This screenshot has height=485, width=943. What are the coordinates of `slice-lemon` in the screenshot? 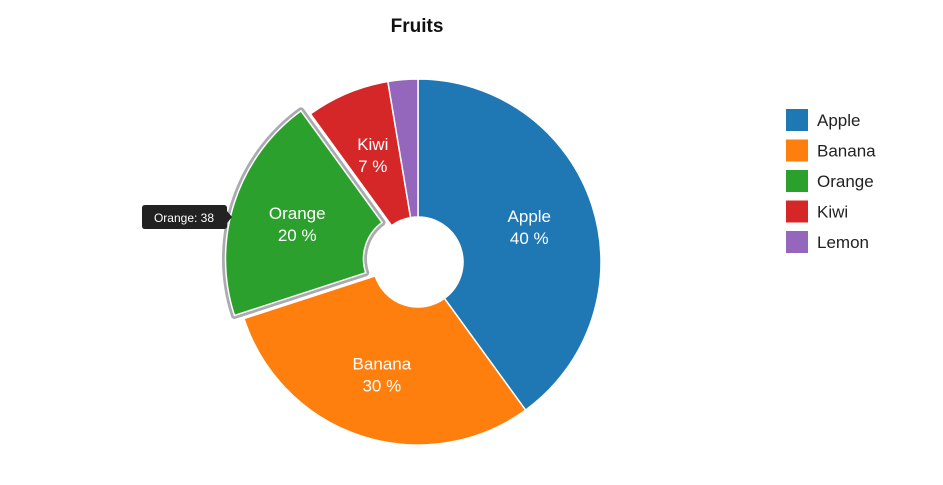 It's located at (403, 148).